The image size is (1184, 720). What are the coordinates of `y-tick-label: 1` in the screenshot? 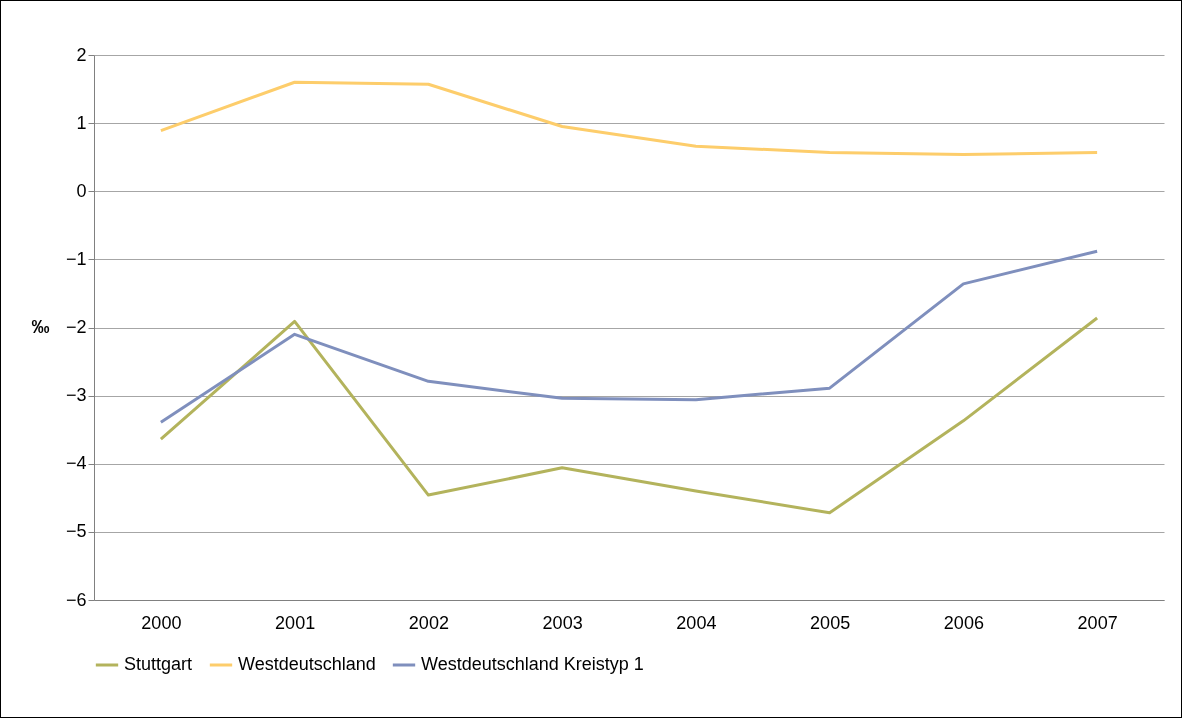 It's located at (81, 122).